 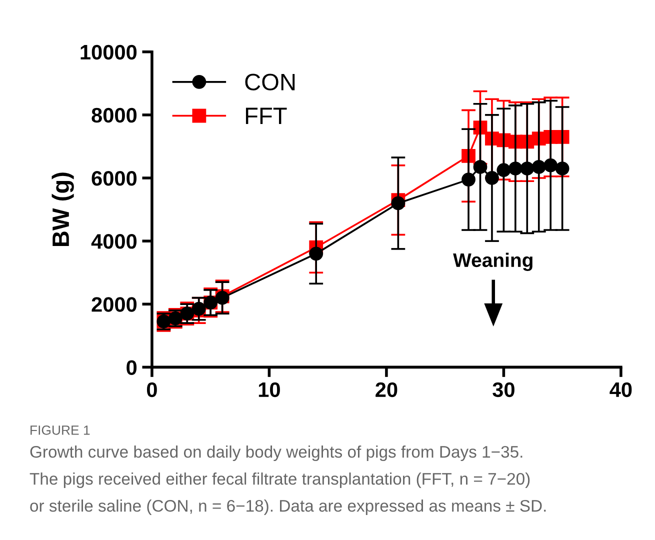 I want to click on x-tick-label: 10, so click(x=269, y=390).